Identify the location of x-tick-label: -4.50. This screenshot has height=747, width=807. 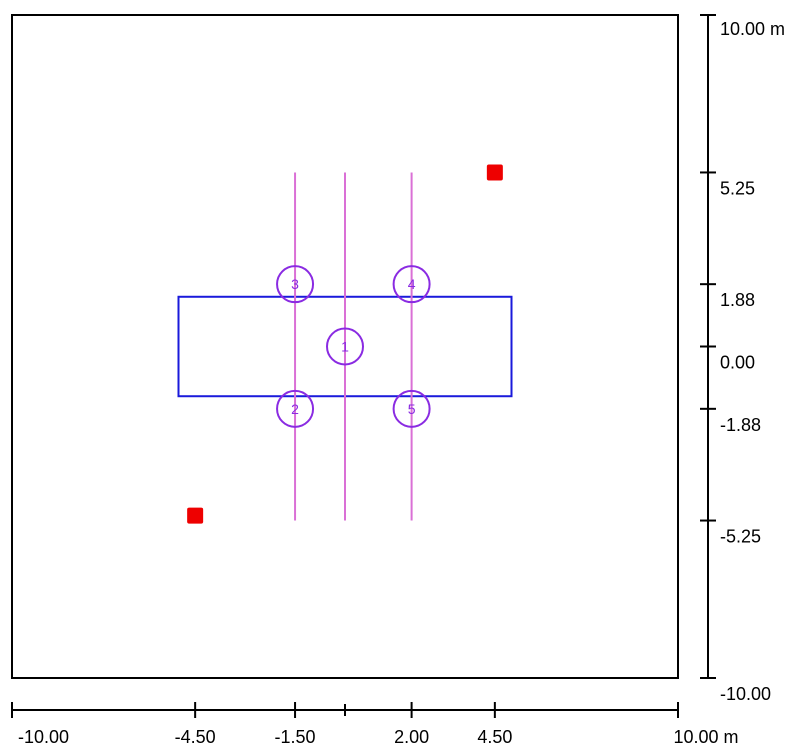
(195, 737).